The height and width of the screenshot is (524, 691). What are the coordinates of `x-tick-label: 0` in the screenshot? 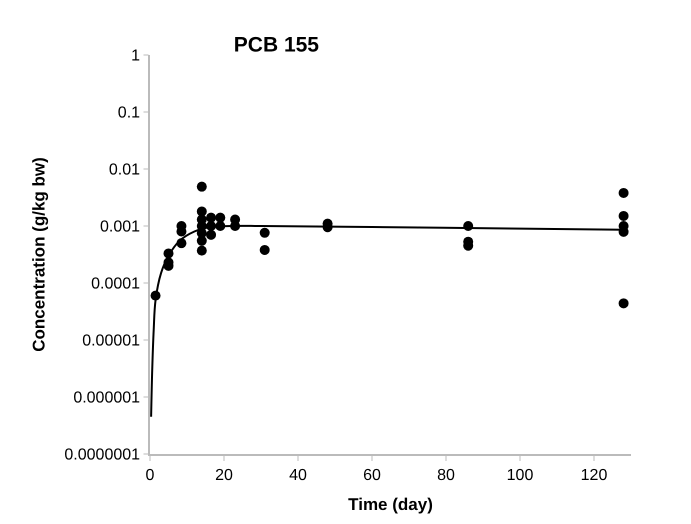 It's located at (150, 475).